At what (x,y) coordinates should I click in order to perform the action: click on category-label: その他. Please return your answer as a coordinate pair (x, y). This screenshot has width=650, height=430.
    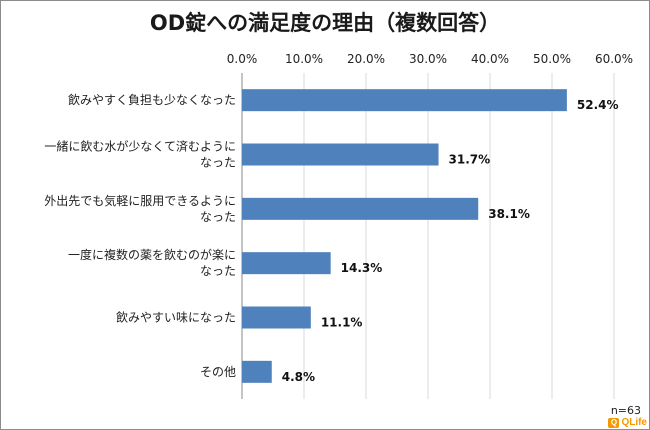
    Looking at the image, I should click on (218, 372).